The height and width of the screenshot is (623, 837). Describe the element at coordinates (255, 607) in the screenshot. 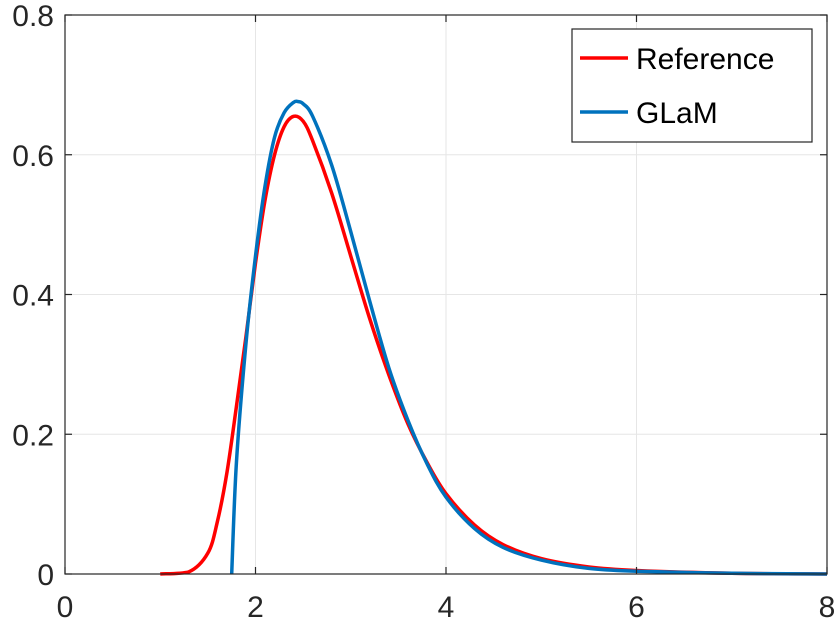

I see `x-tick-label: 2` at that location.